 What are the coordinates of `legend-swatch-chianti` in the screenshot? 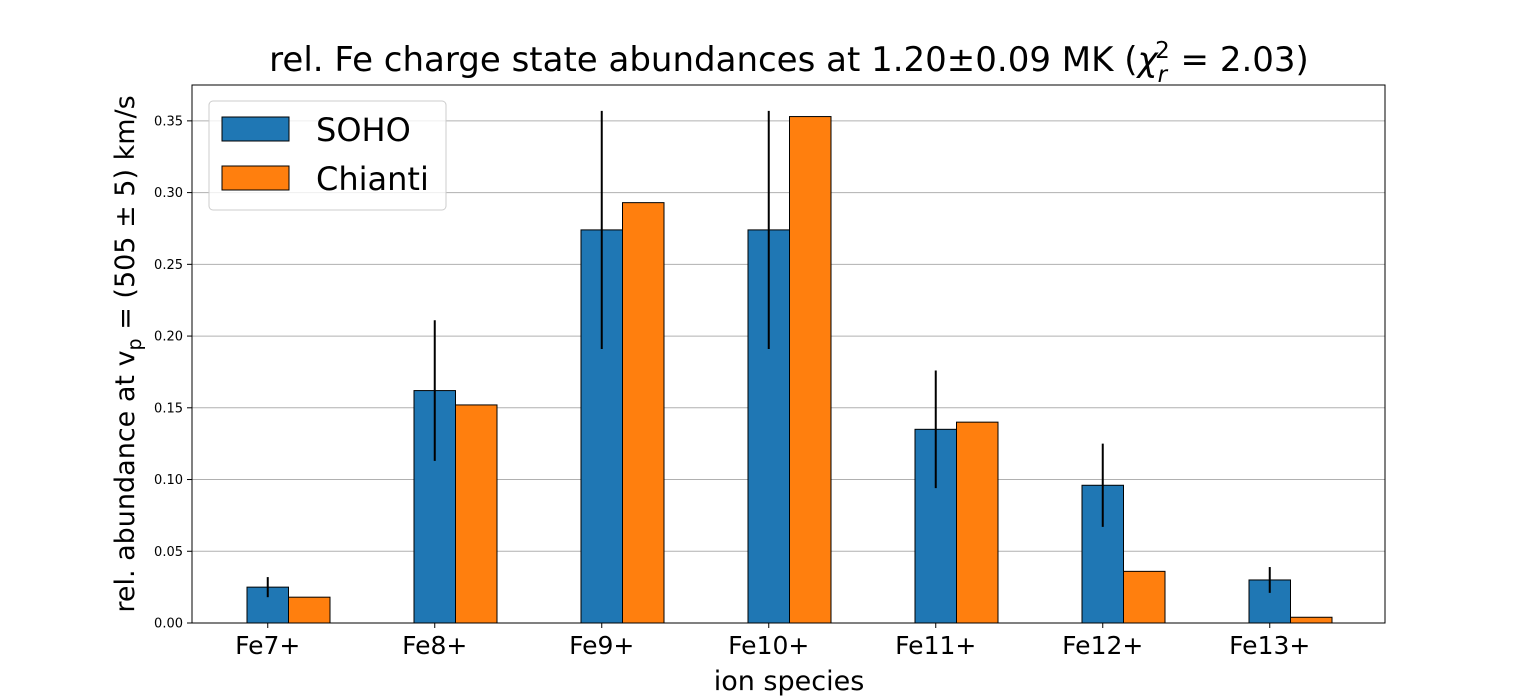 It's located at (255, 178).